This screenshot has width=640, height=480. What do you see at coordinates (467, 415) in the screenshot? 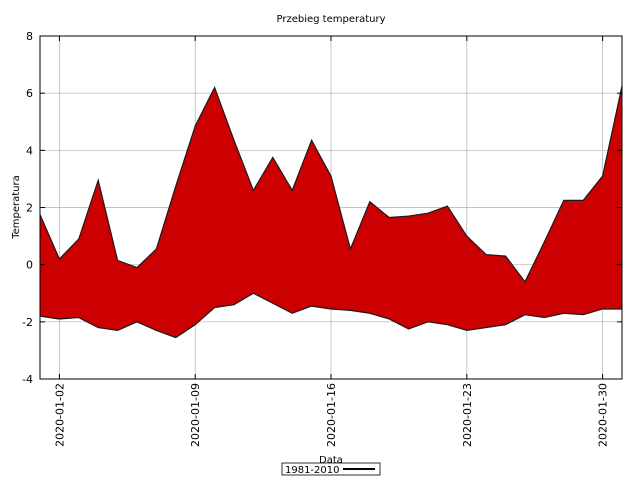
I see `x-tick-label: 2020-01-23` at bounding box center [467, 415].